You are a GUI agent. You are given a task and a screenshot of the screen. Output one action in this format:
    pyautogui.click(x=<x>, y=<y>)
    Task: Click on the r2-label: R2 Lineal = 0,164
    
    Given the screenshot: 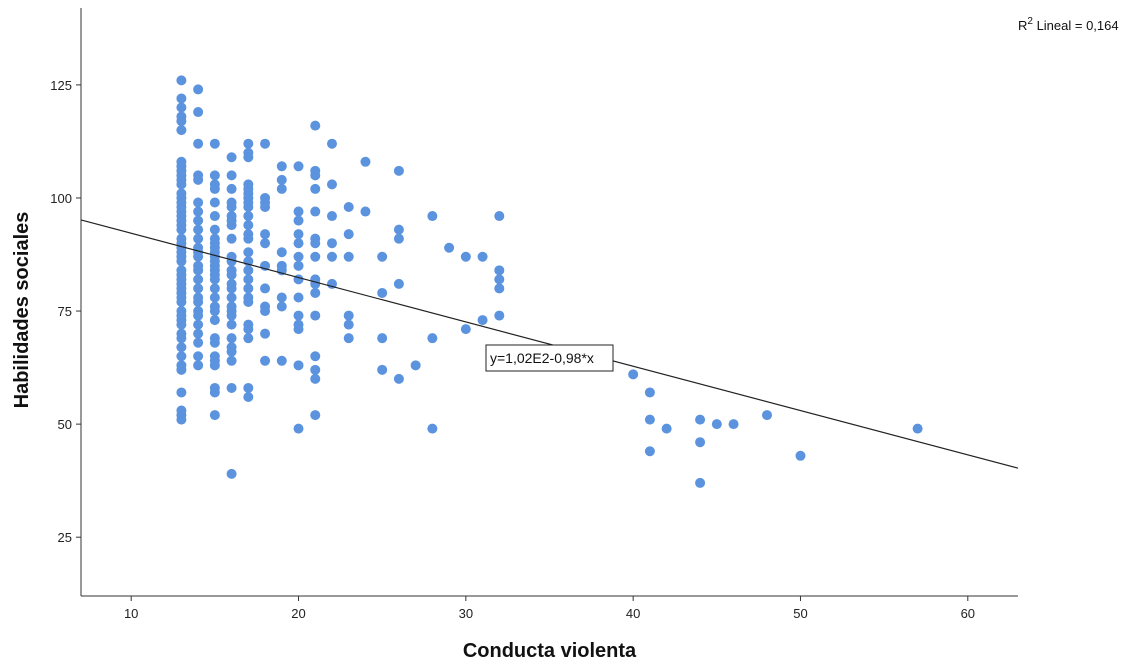 What is the action you would take?
    pyautogui.click(x=1068, y=24)
    